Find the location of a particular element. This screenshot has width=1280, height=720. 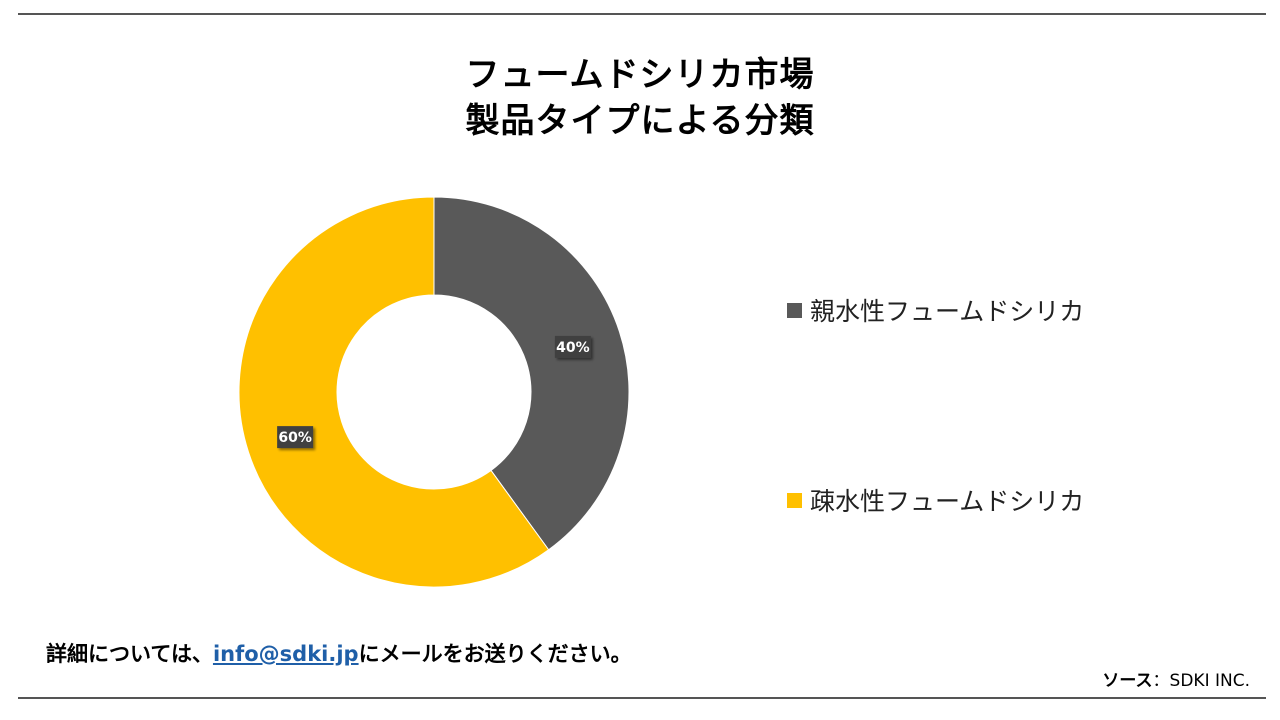

legend-item-hydrophobic: 疎水性フュームドシリカ is located at coordinates (935, 500).